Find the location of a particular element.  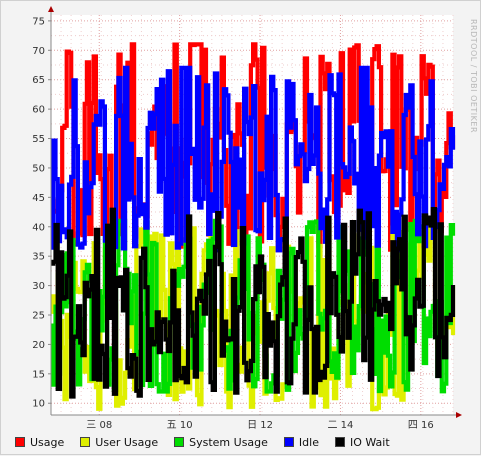

legend: Usage User Usage System Usage Idle IO Wait is located at coordinates (245, 442).